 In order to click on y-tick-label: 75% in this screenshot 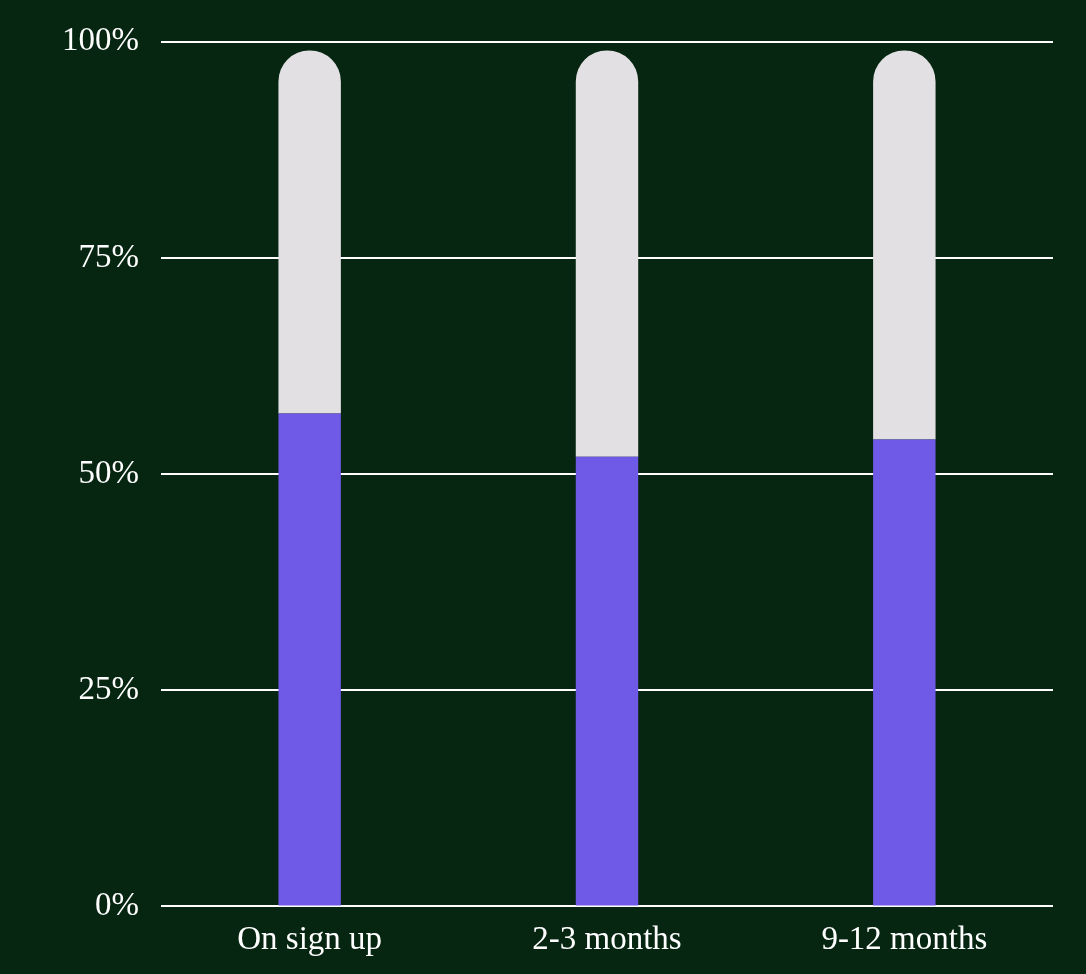, I will do `click(108, 255)`.